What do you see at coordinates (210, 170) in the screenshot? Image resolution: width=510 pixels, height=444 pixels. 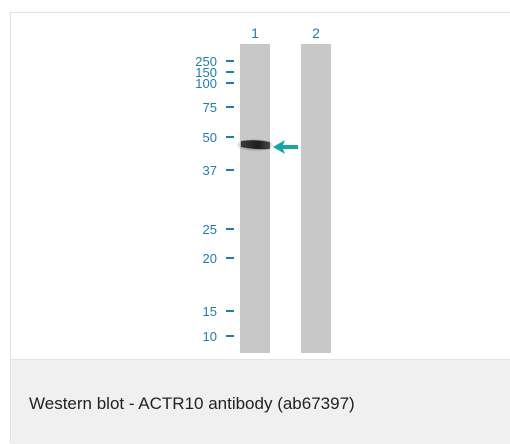 I see `mw-label-37: 37` at bounding box center [210, 170].